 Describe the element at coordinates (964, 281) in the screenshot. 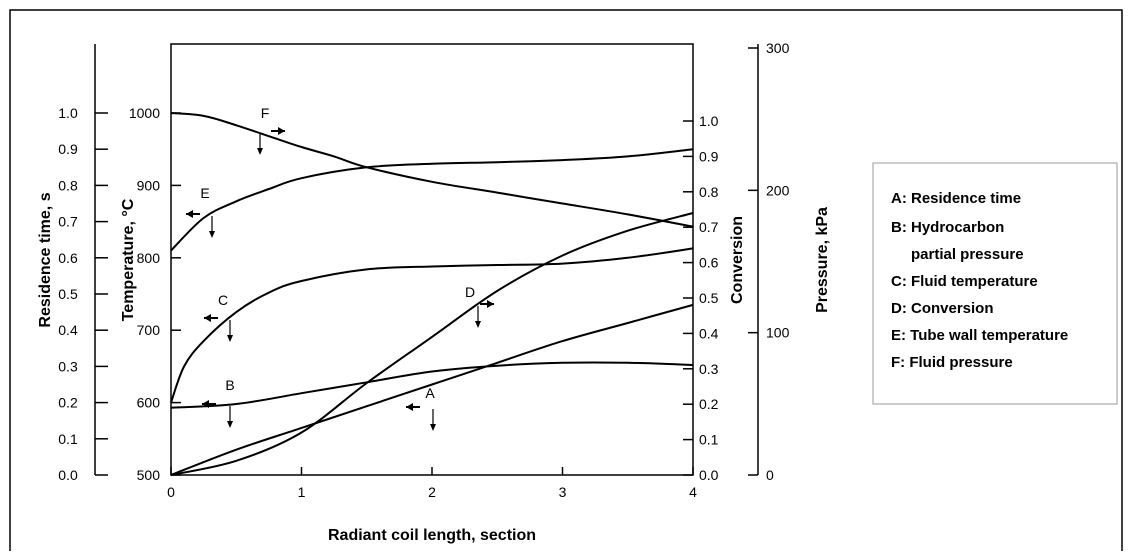

I see `legend-entry-c: C: Fluid temperature` at that location.